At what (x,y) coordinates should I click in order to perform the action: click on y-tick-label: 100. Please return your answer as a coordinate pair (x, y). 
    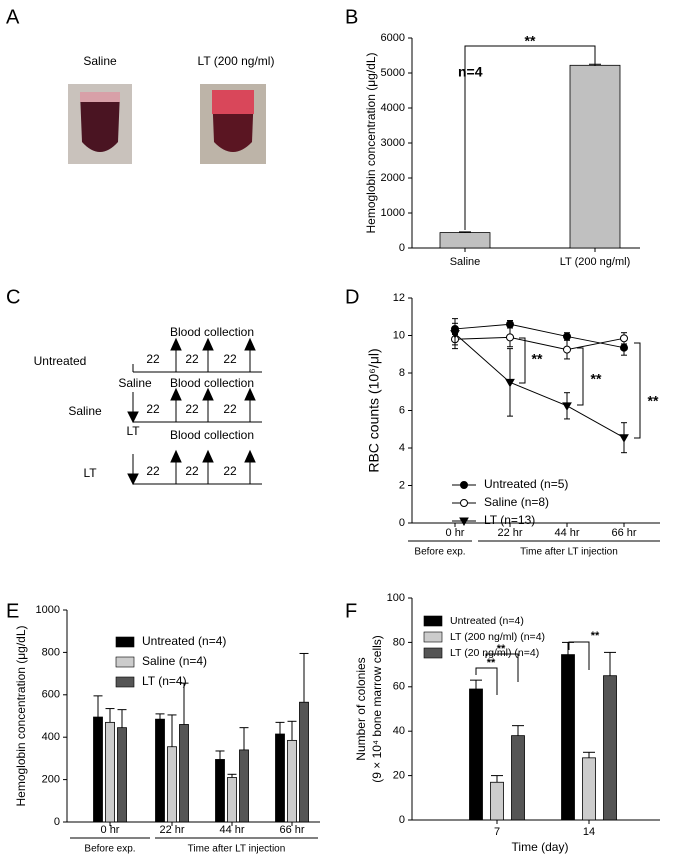
    Looking at the image, I should click on (396, 598).